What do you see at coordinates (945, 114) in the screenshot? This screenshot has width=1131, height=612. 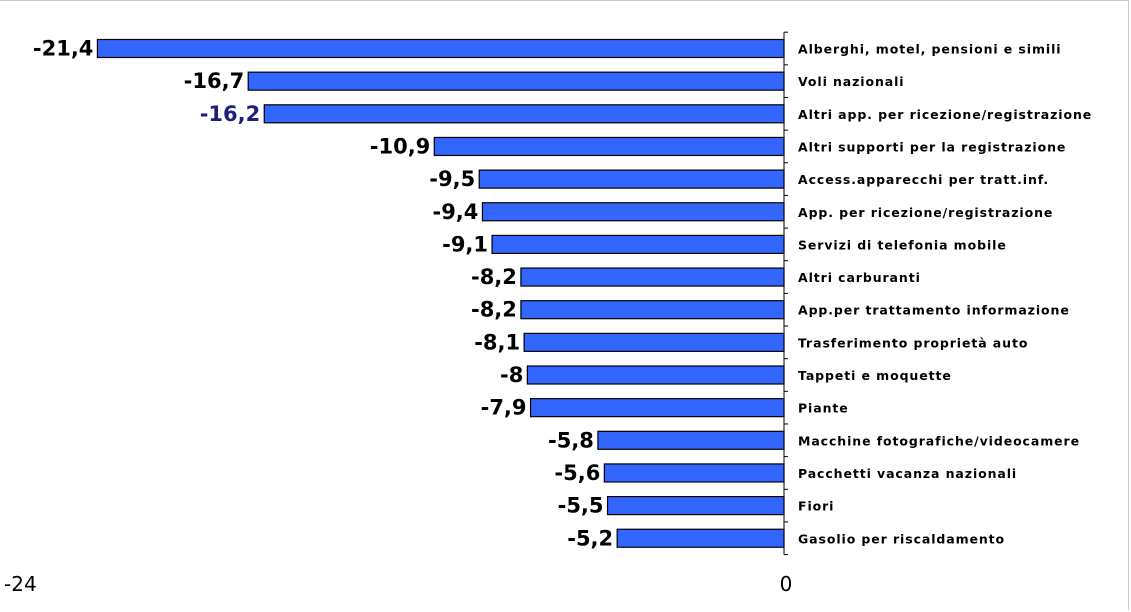 I see `category-label: Altri app. per ricezione/registrazione` at bounding box center [945, 114].